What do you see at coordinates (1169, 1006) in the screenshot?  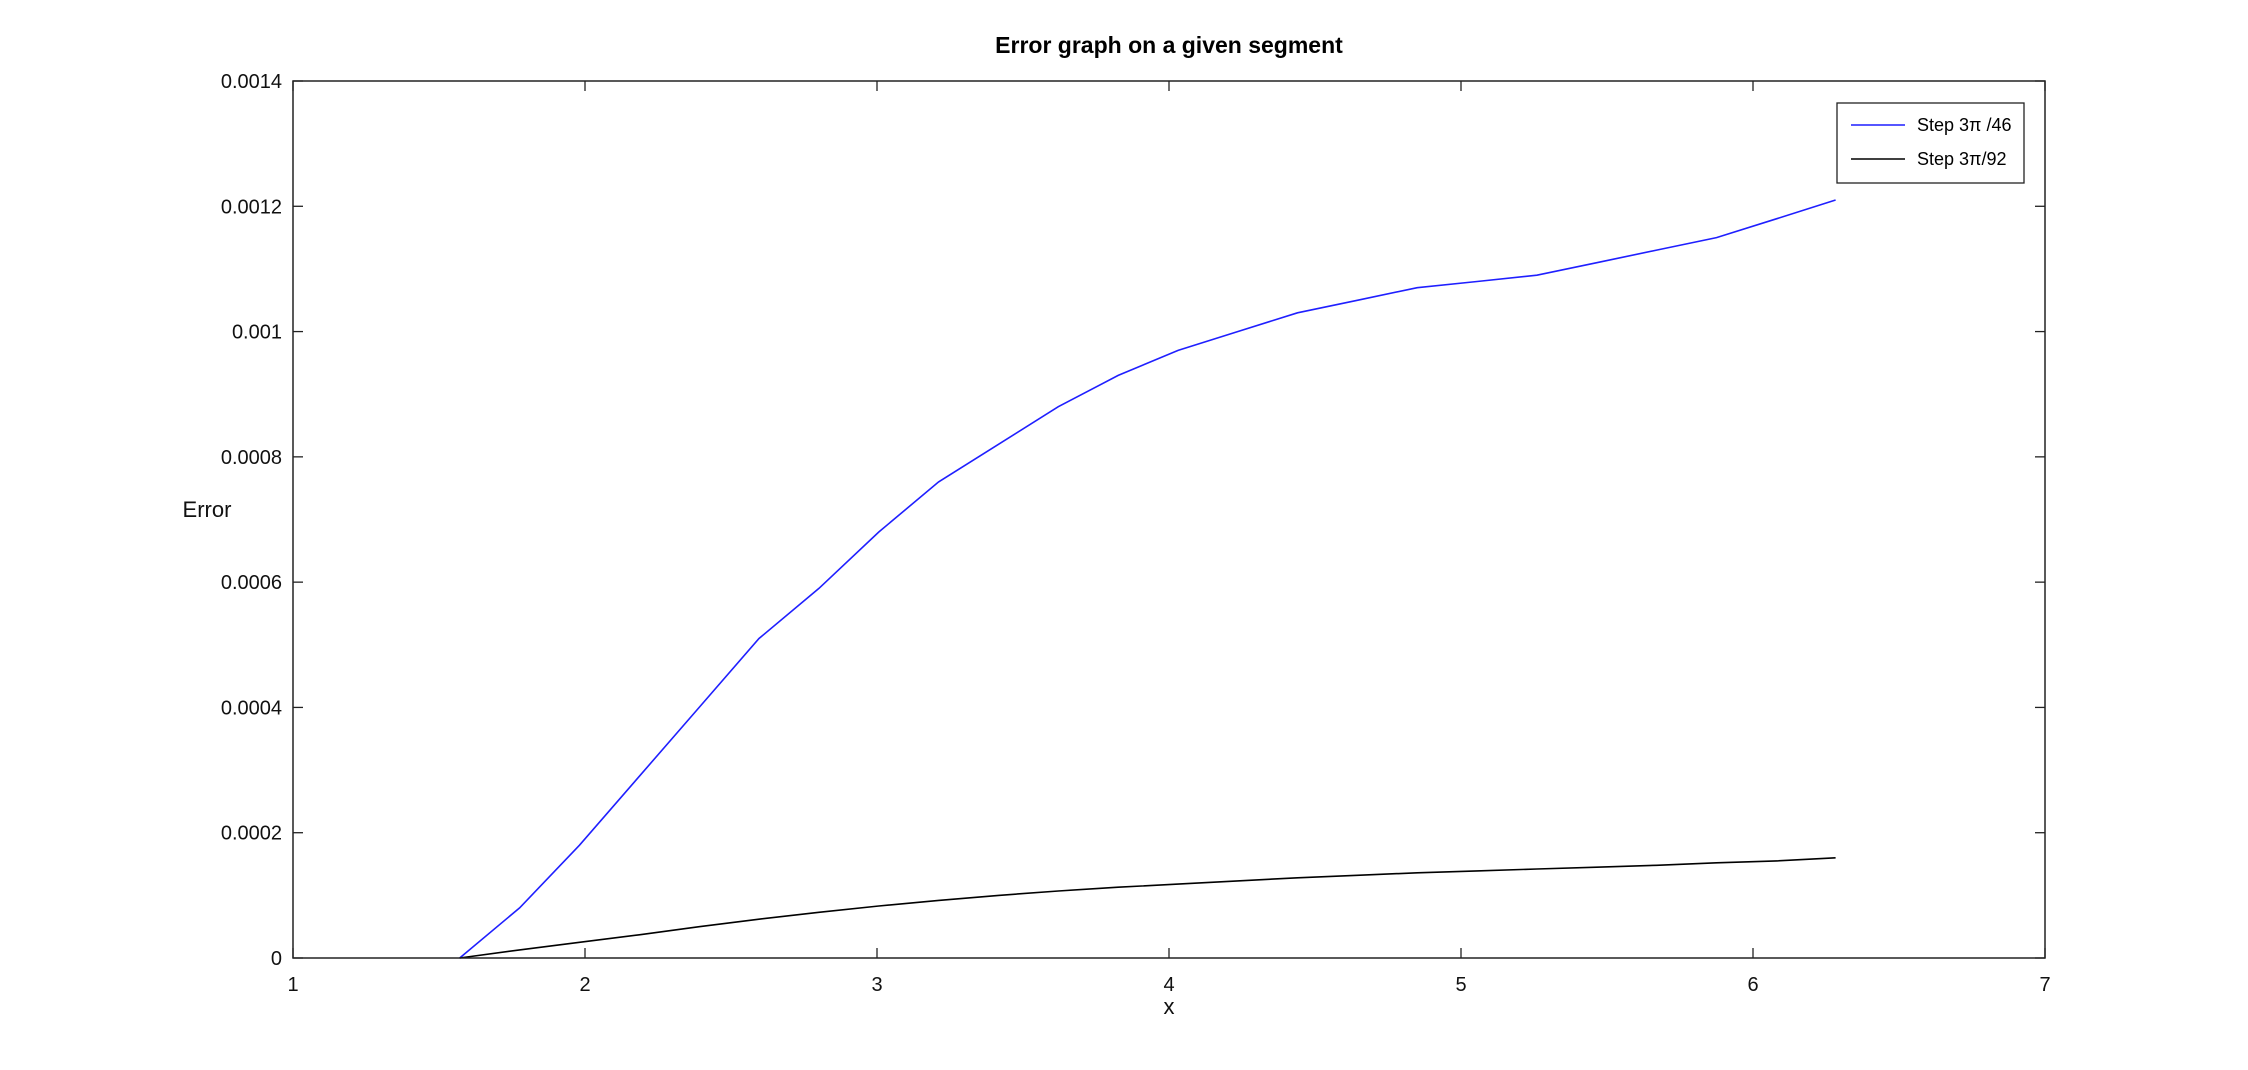 I see `x-axis-label: x` at bounding box center [1169, 1006].